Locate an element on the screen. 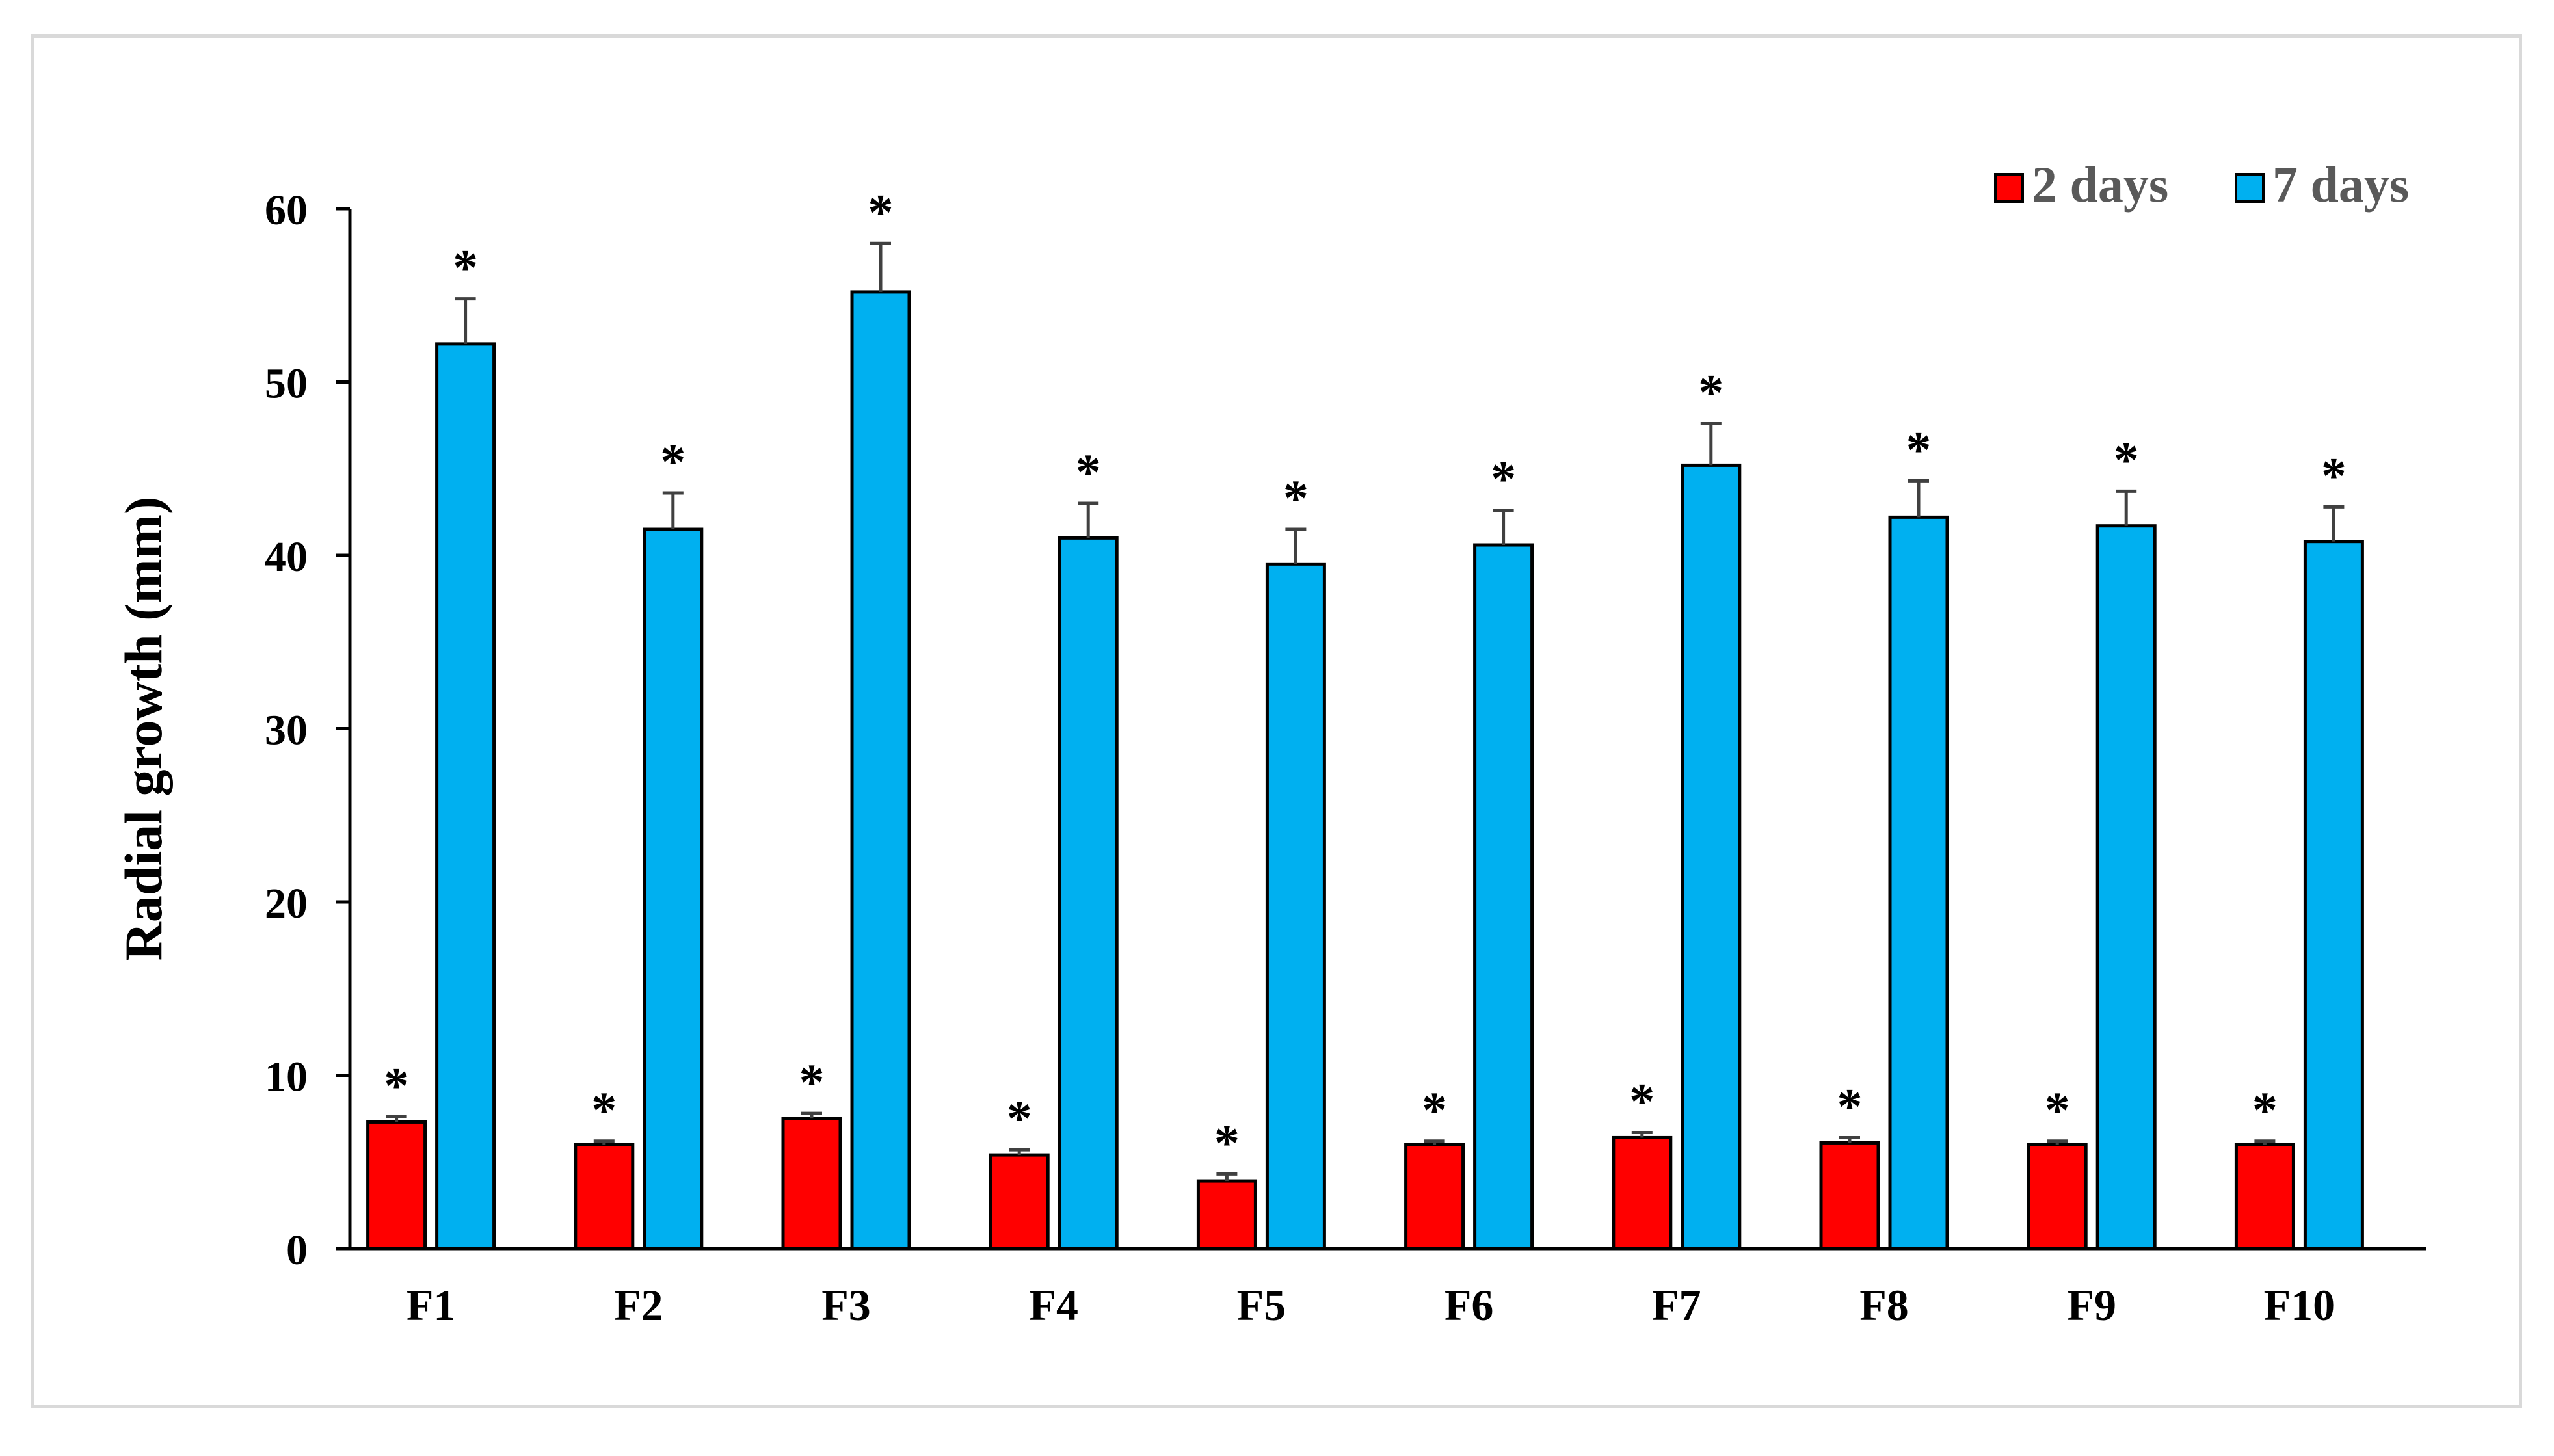 The image size is (2554, 1456). legend: 2 days 7 days is located at coordinates (2201, 184).